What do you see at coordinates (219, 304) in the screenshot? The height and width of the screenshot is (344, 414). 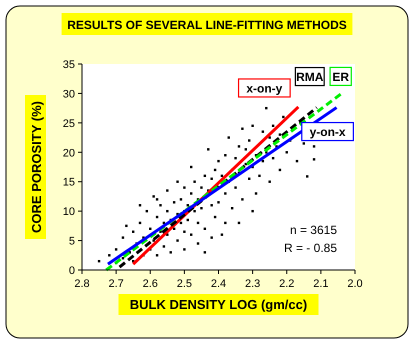 I see `x-axis-title: BULK DENSITY LOG (gm/cc)` at bounding box center [219, 304].